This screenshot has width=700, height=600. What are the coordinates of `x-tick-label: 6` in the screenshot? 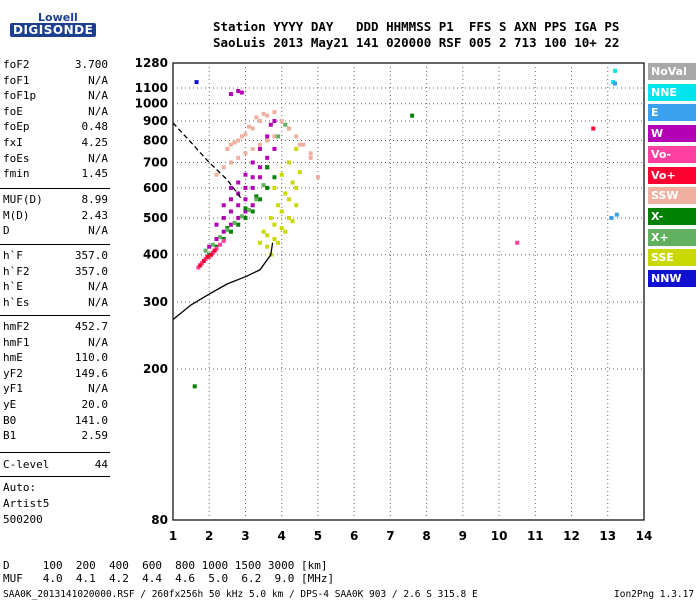 It's located at (354, 536).